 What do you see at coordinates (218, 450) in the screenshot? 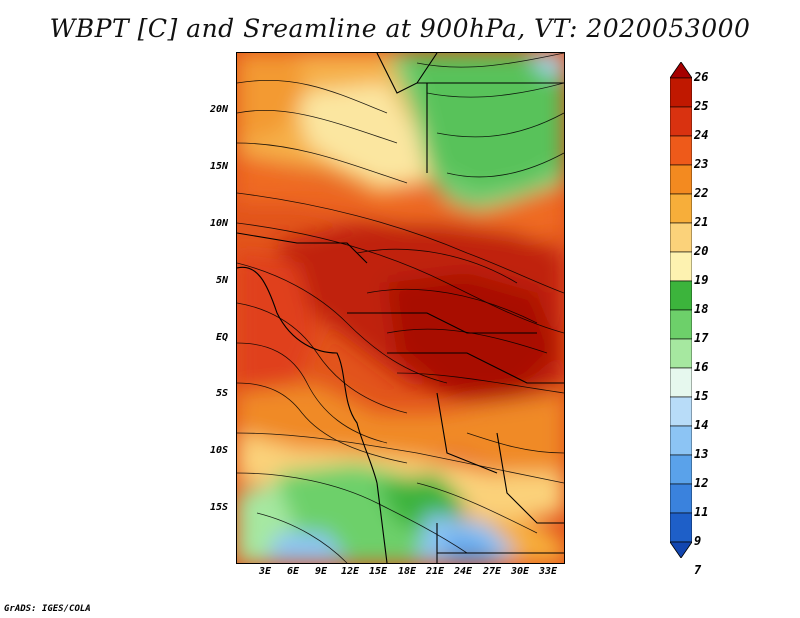
I see `lat-label-10s: 10S` at bounding box center [218, 450].